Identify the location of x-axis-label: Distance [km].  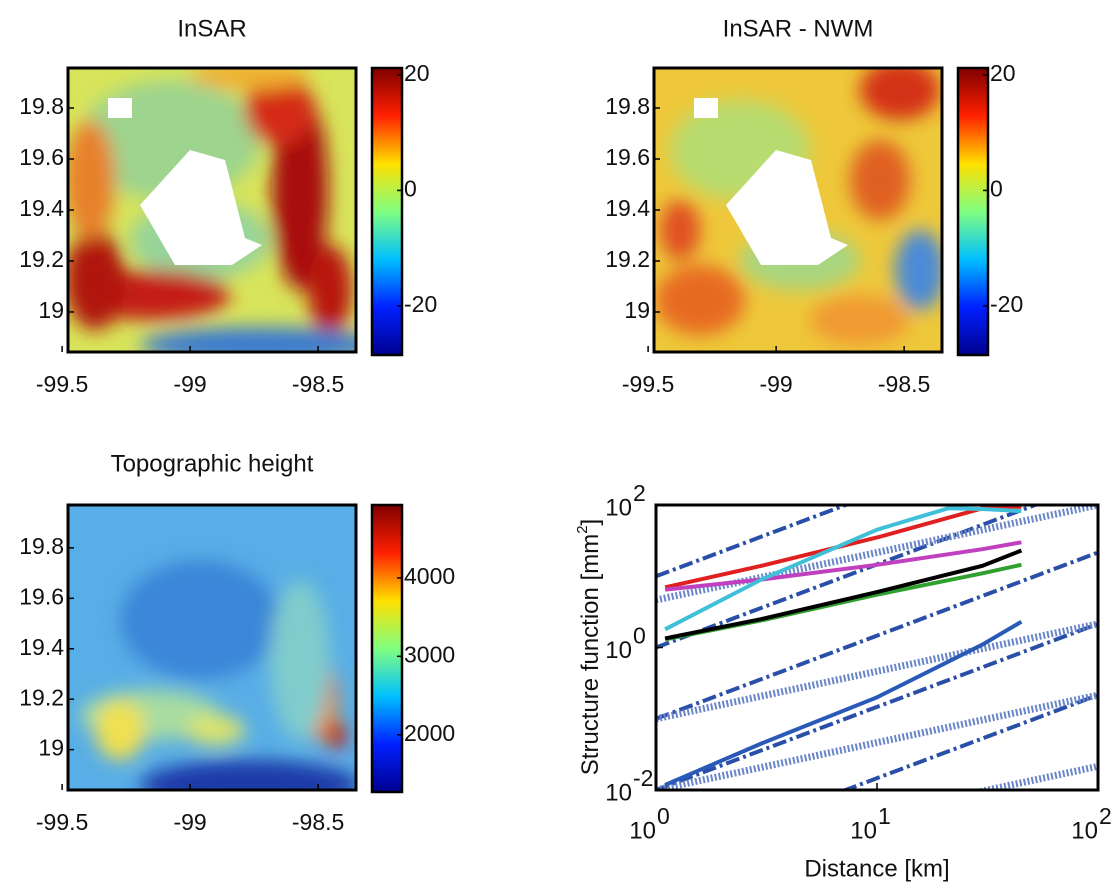
(876, 868).